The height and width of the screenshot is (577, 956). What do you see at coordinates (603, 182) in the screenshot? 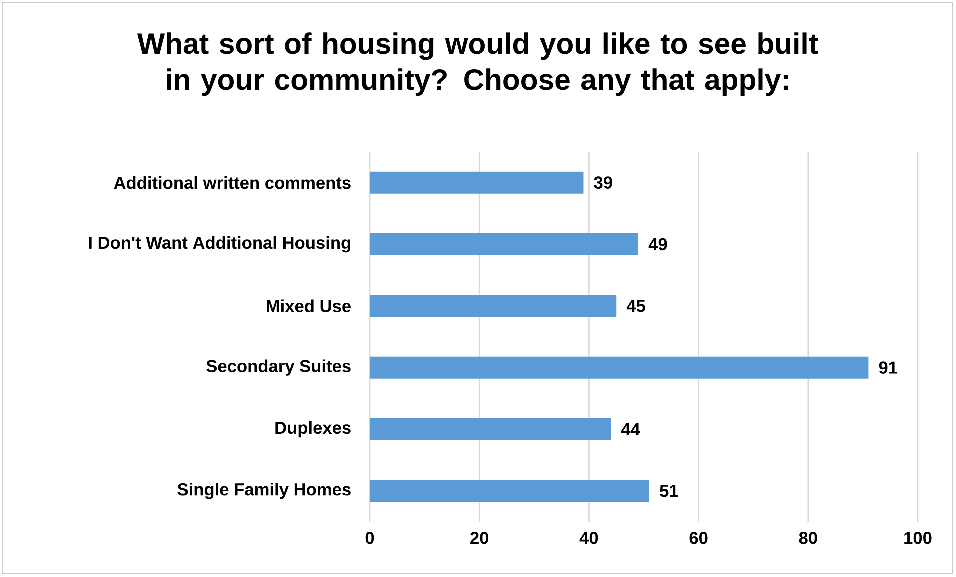
I see `data-label: 39` at bounding box center [603, 182].